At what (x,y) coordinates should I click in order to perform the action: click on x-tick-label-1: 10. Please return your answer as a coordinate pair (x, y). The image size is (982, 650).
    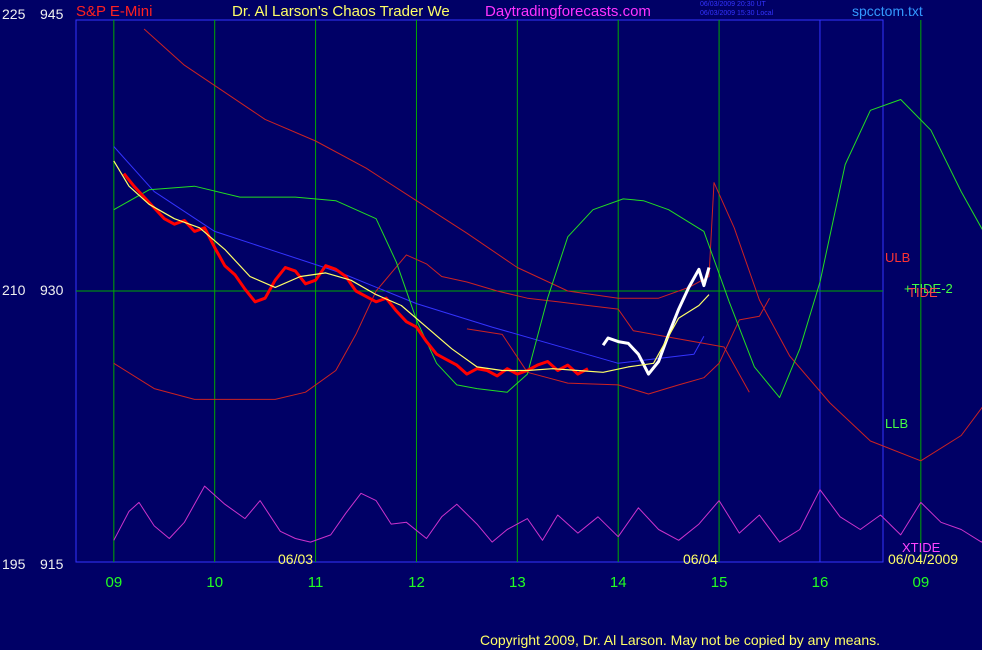
    Looking at the image, I should click on (214, 582).